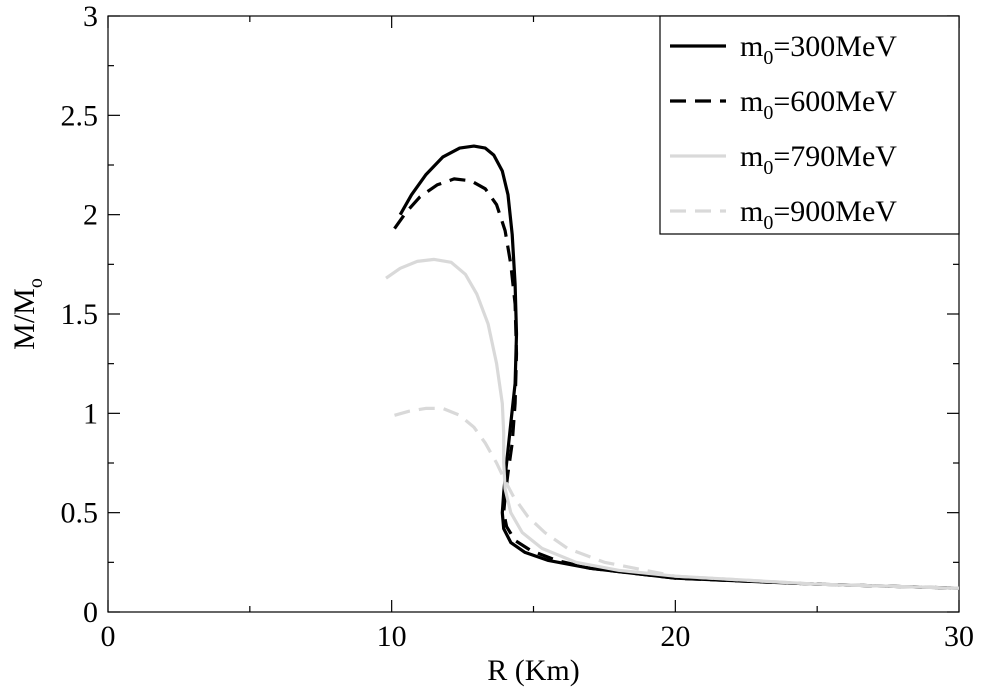 The width and height of the screenshot is (981, 692). Describe the element at coordinates (80, 115) in the screenshot. I see `y-tick-label: 2.5` at that location.